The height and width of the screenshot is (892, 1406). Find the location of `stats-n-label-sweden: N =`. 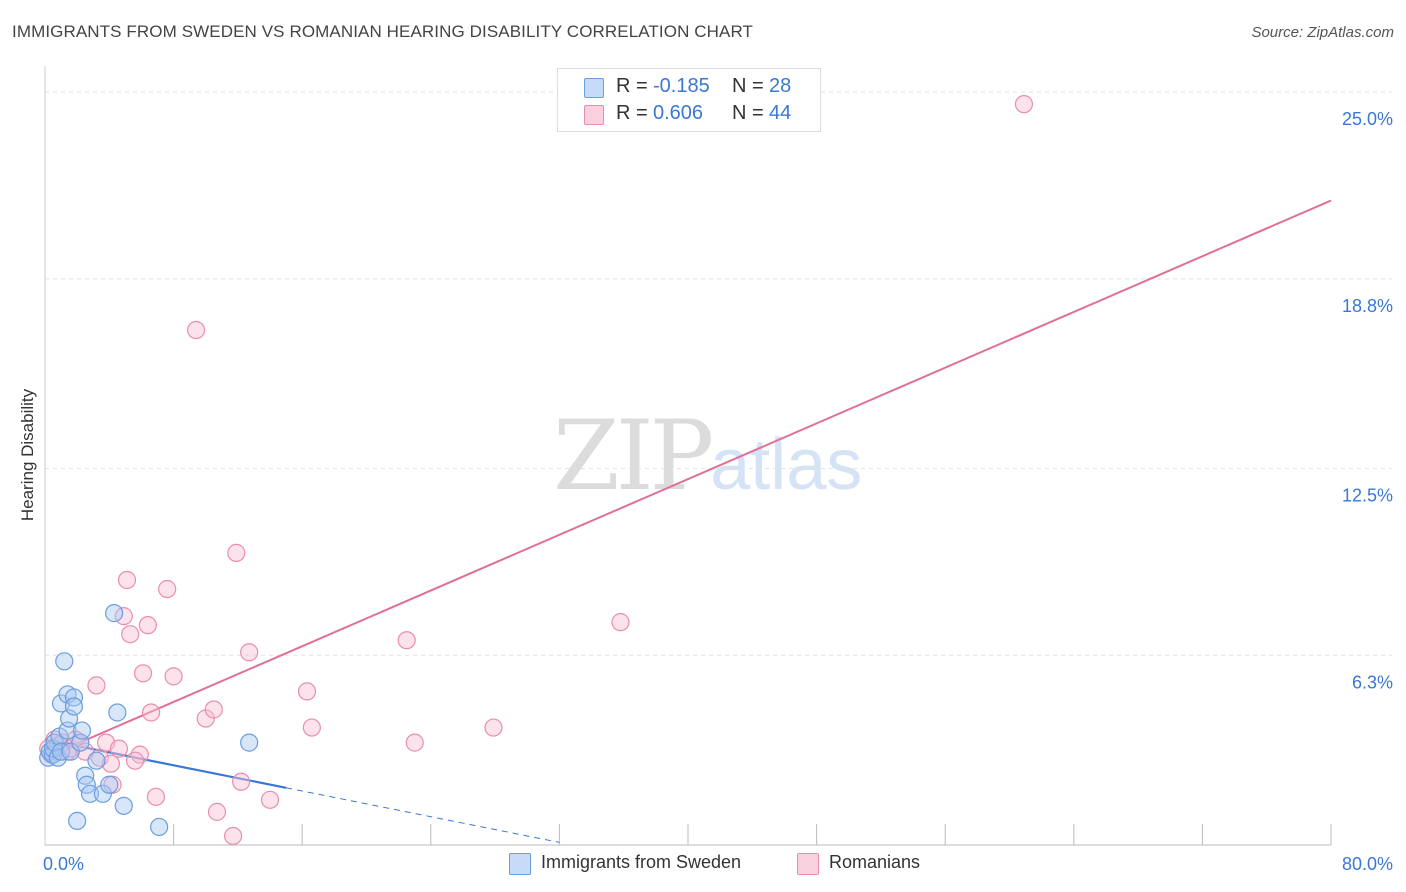

stats-n-label-sweden: N = is located at coordinates (748, 86).